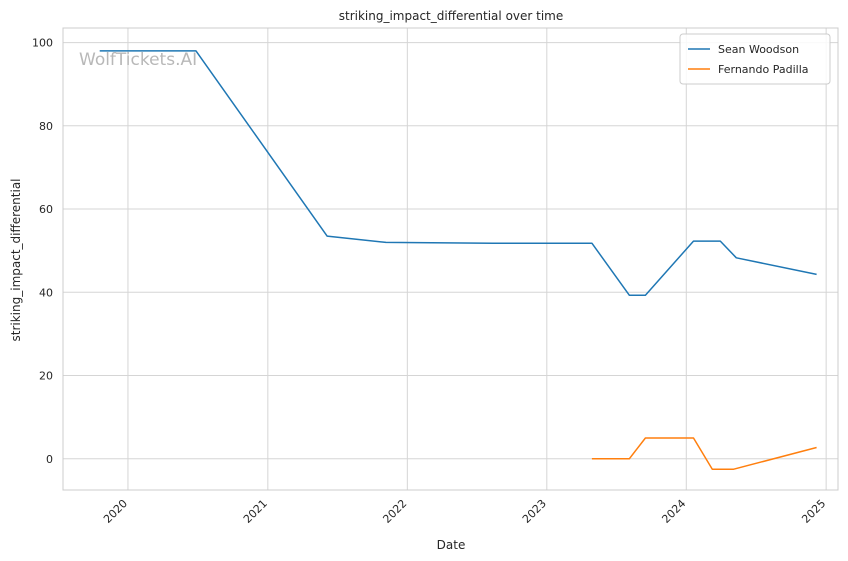 This screenshot has width=848, height=561. Describe the element at coordinates (46, 126) in the screenshot. I see `y-tick-label: 80` at that location.